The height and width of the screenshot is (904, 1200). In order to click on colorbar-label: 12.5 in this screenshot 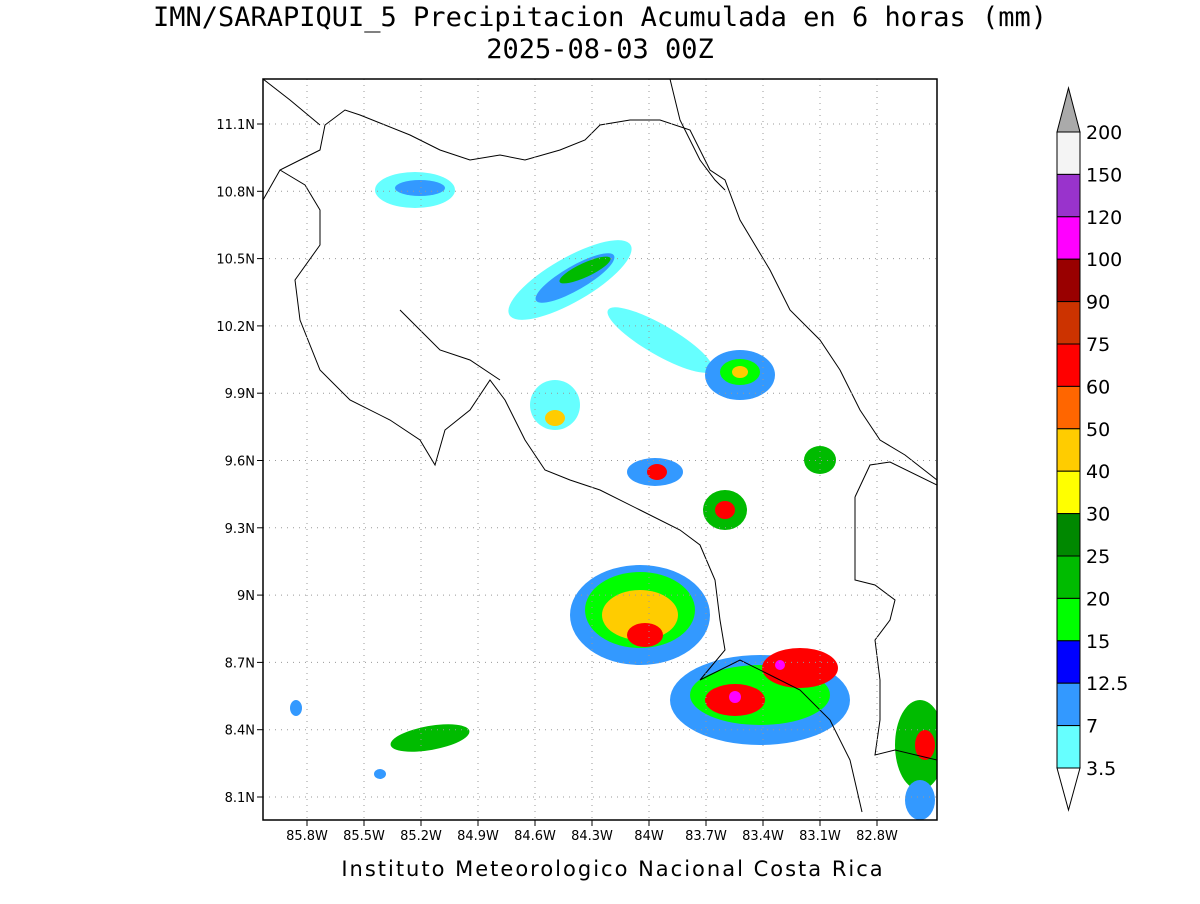, I will do `click(1107, 684)`.